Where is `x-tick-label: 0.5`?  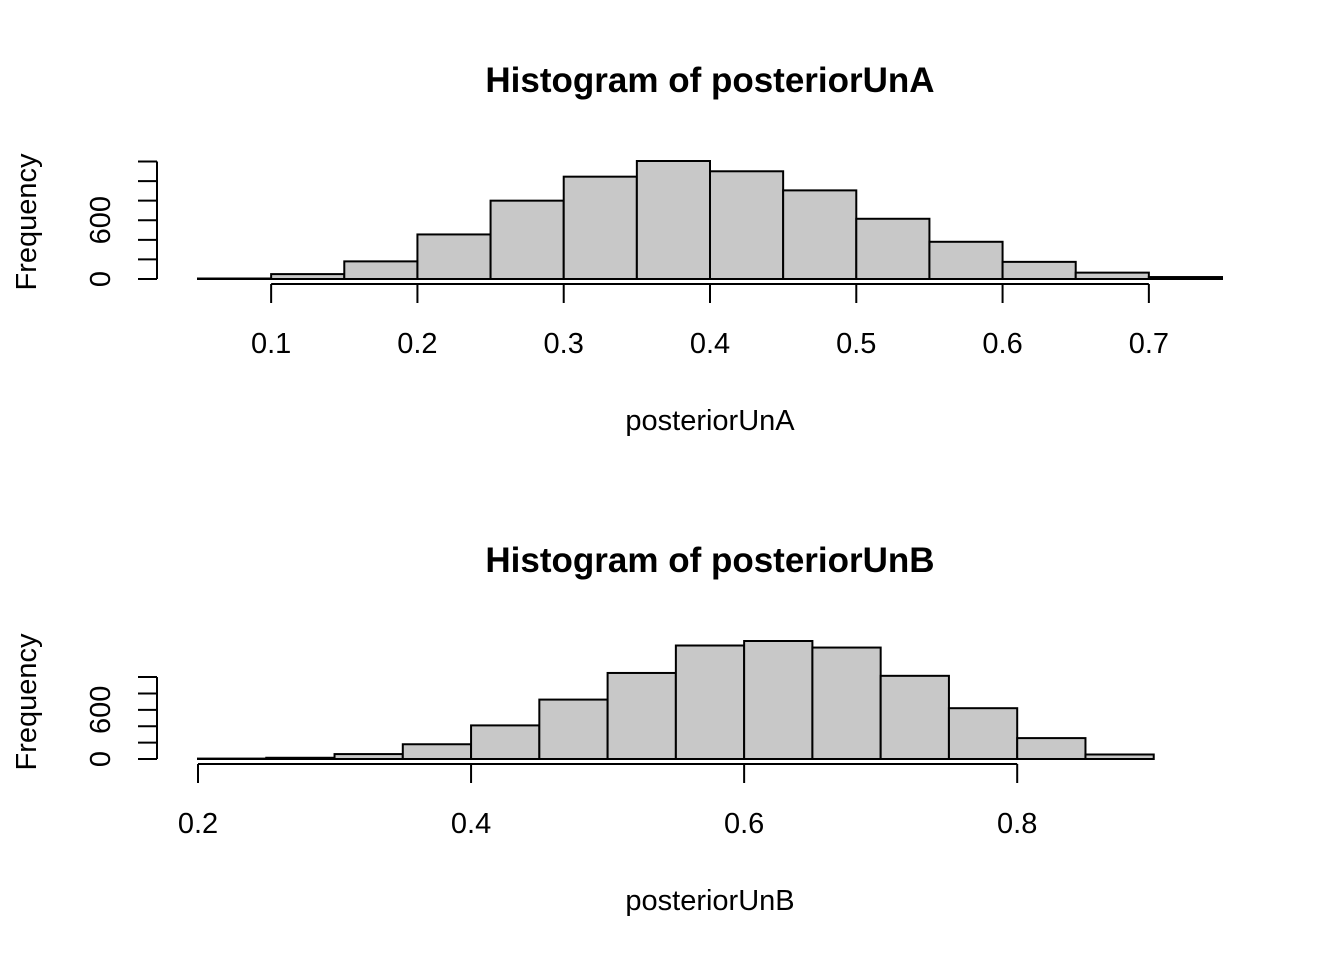 x-tick-label: 0.5 is located at coordinates (856, 344).